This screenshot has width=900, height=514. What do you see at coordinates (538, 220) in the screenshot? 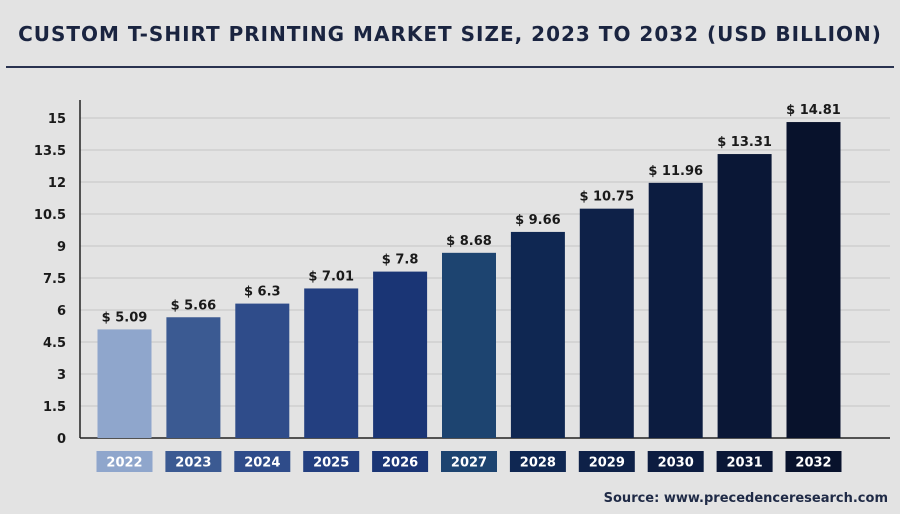
I see `data-label: $ 9.66` at bounding box center [538, 220].